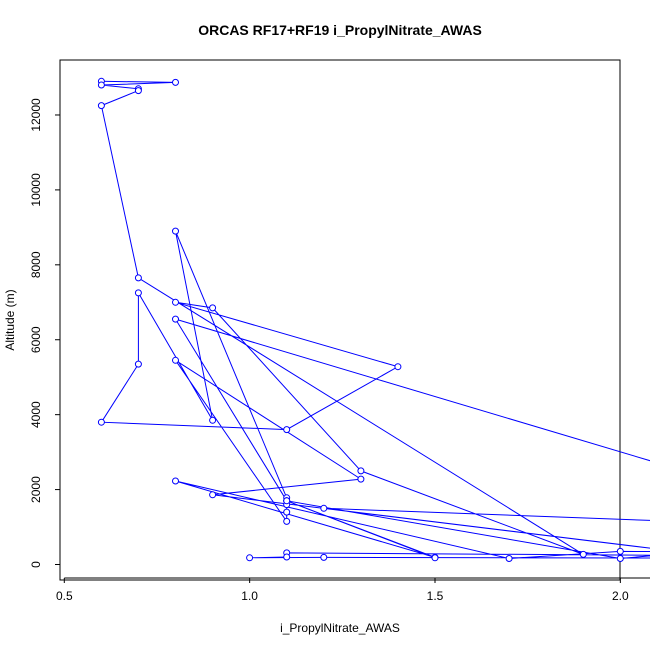  Describe the element at coordinates (340, 628) in the screenshot. I see `x-axis-label: i_PropylNitrate_AWAS` at that location.